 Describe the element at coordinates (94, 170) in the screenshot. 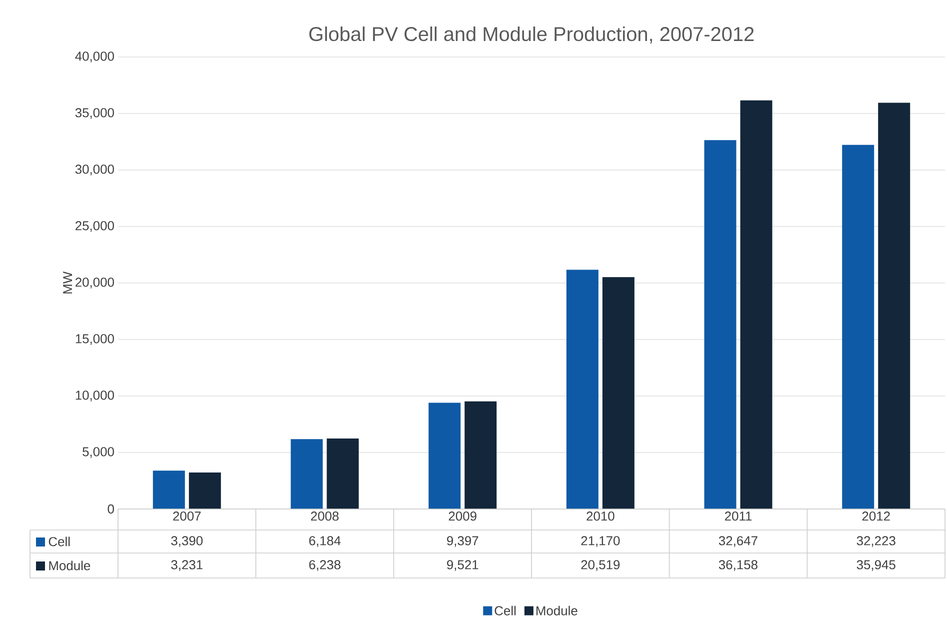

I see `y-tick-label: 30,000` at that location.